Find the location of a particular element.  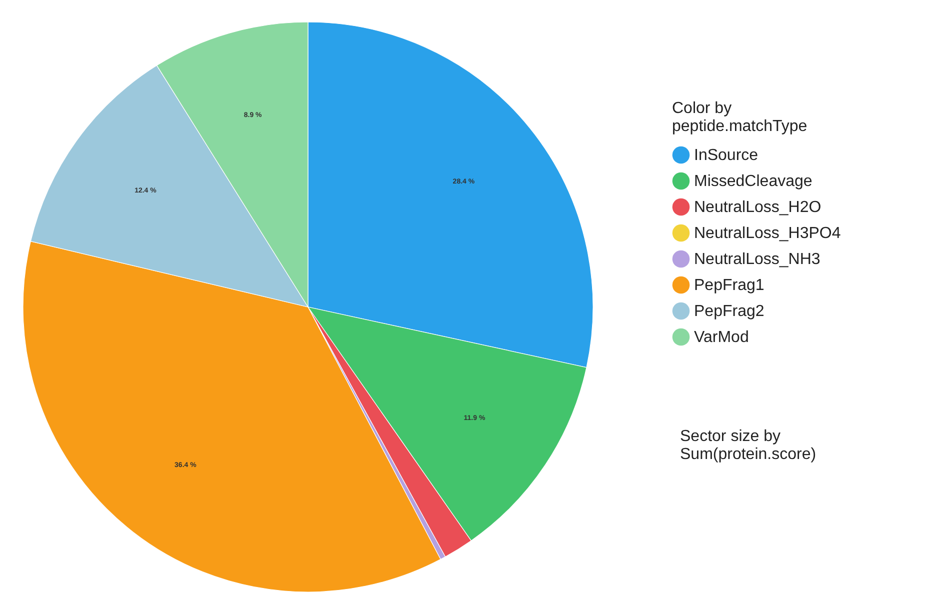

legend-label: NeutralLoss_H2O is located at coordinates (758, 207).